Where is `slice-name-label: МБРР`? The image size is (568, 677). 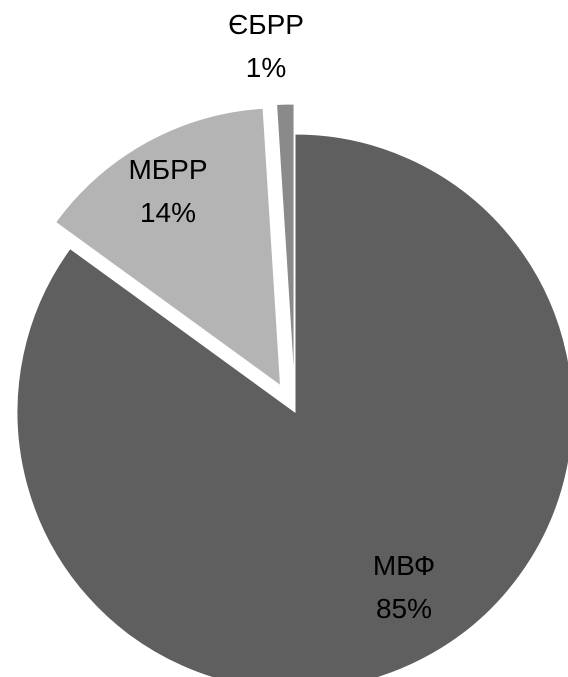 slice-name-label: МБРР is located at coordinates (167, 169).